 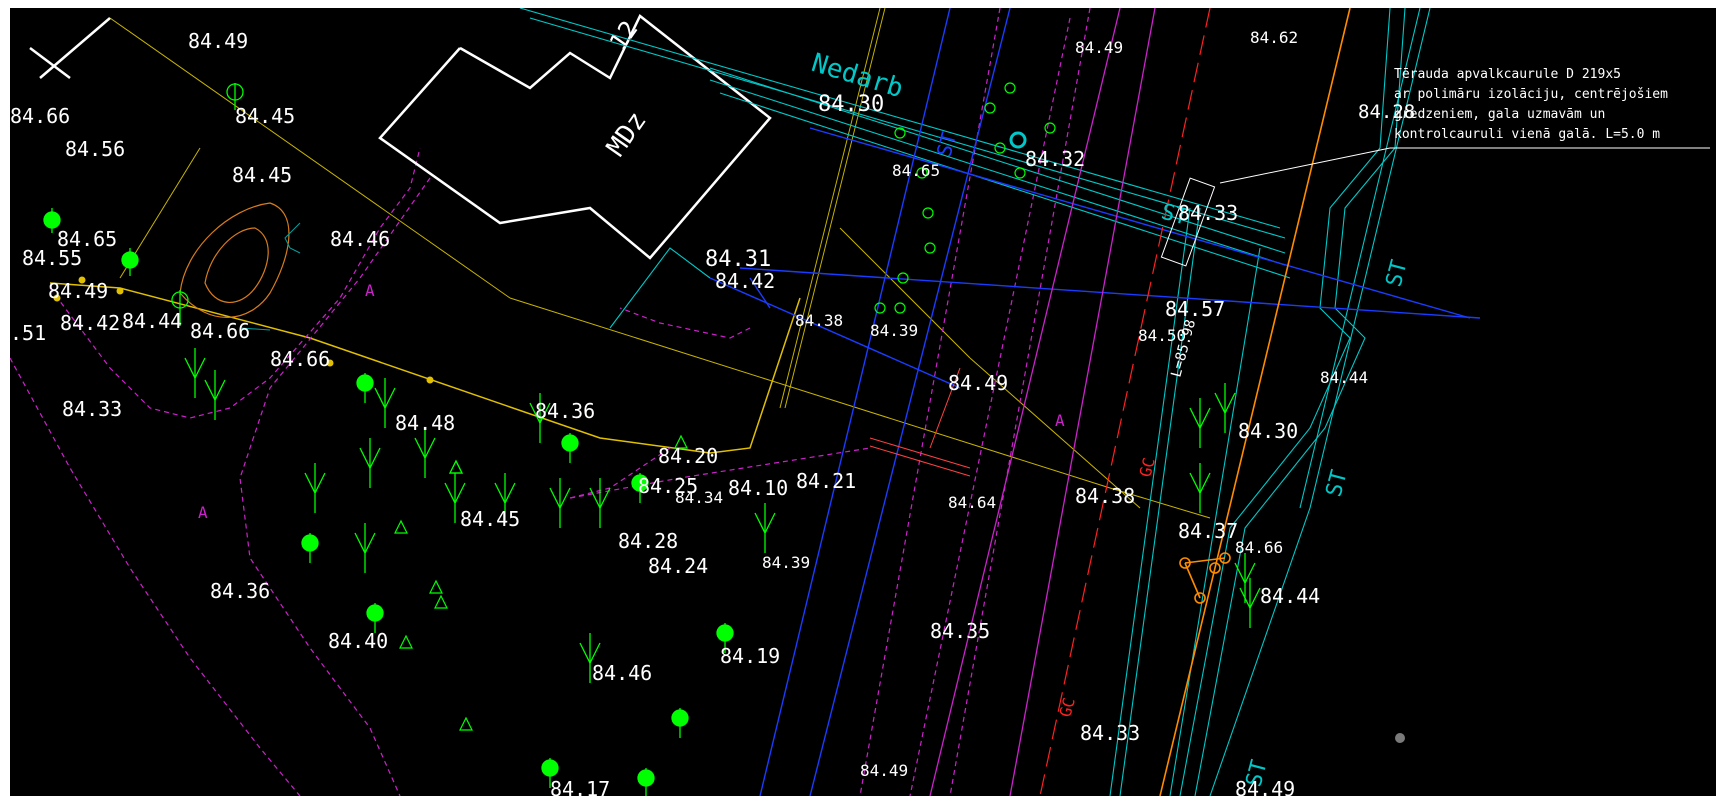 What do you see at coordinates (1400, 738) in the screenshot?
I see `survey-point-icon` at bounding box center [1400, 738].